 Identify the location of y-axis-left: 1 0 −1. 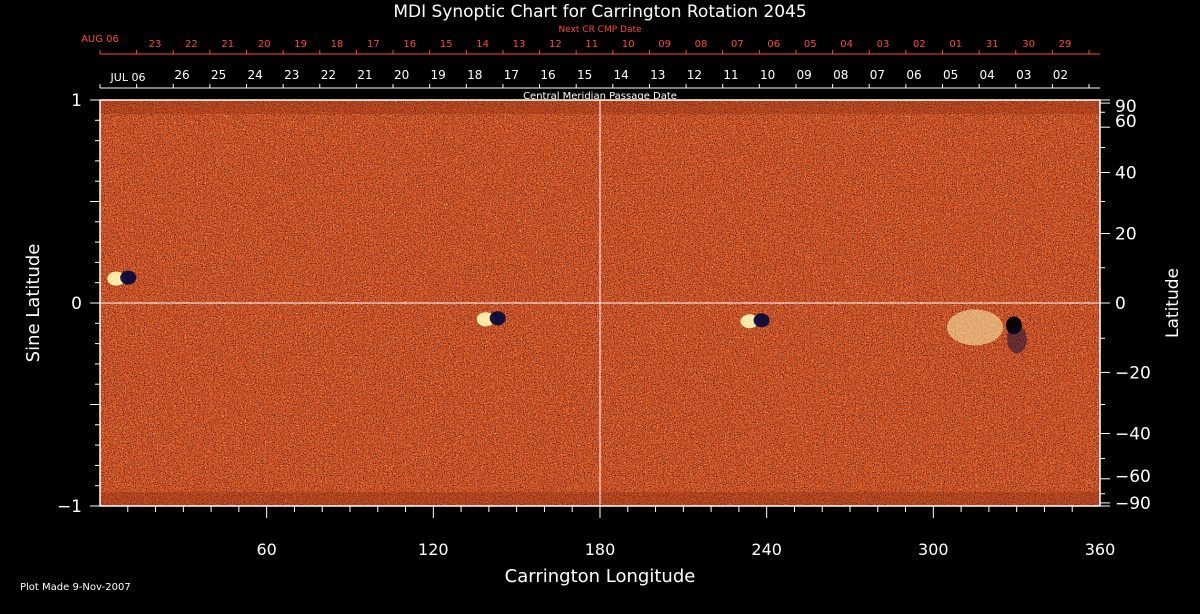
(78, 304).